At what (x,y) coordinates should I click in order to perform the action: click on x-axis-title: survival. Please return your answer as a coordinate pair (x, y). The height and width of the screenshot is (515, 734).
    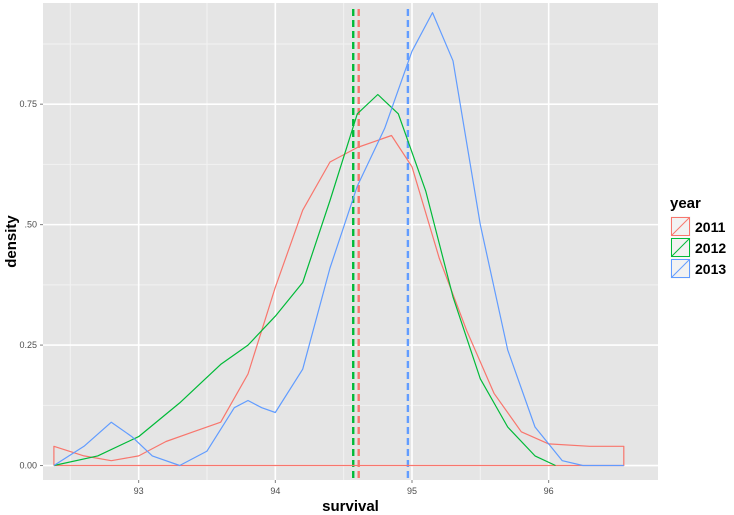
    Looking at the image, I should click on (350, 506).